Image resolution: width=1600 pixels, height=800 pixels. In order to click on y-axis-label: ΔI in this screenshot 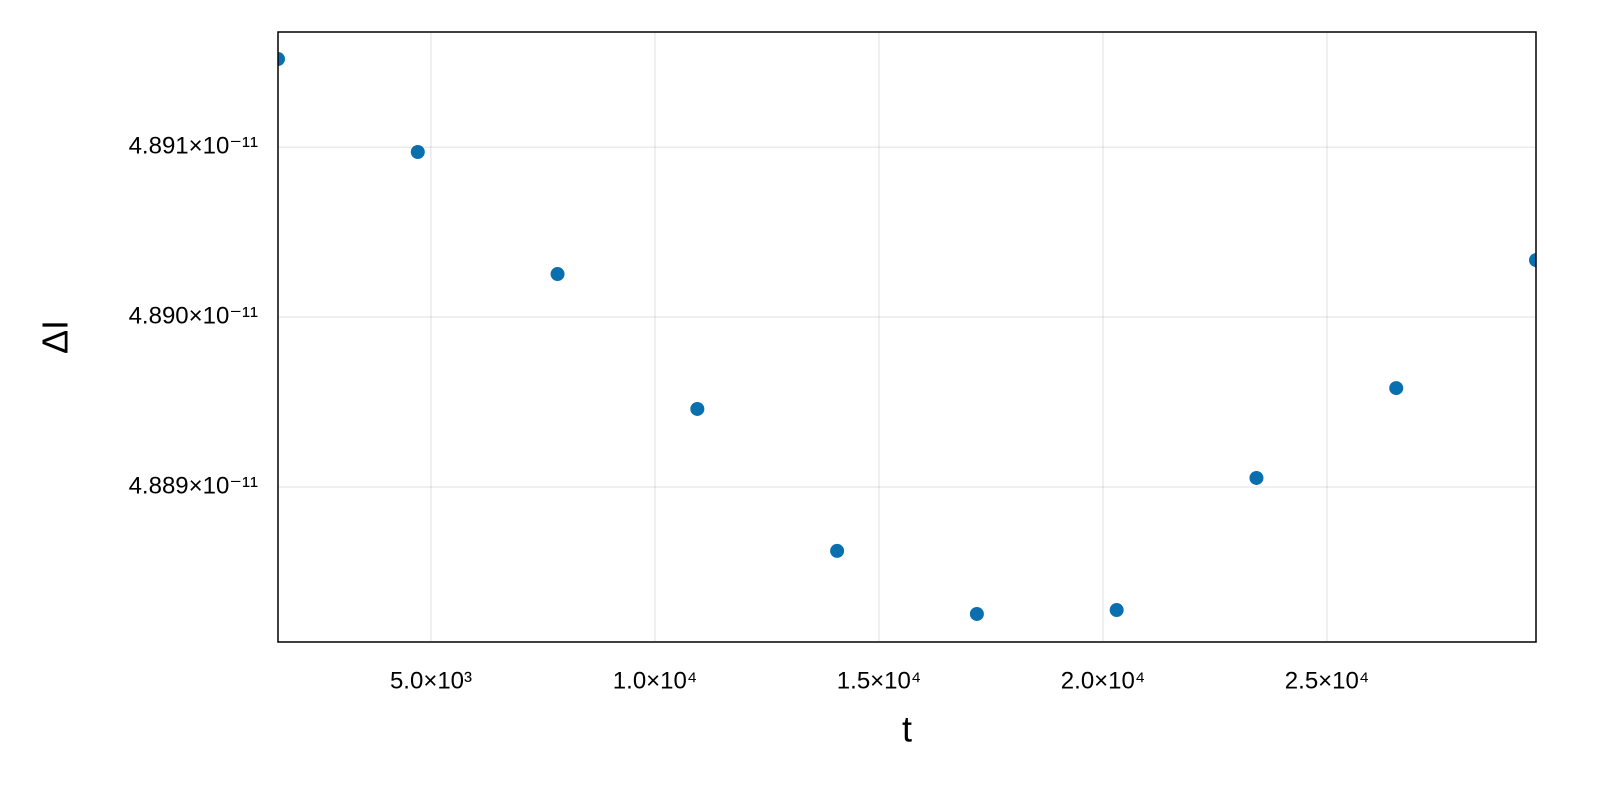, I will do `click(55, 337)`.